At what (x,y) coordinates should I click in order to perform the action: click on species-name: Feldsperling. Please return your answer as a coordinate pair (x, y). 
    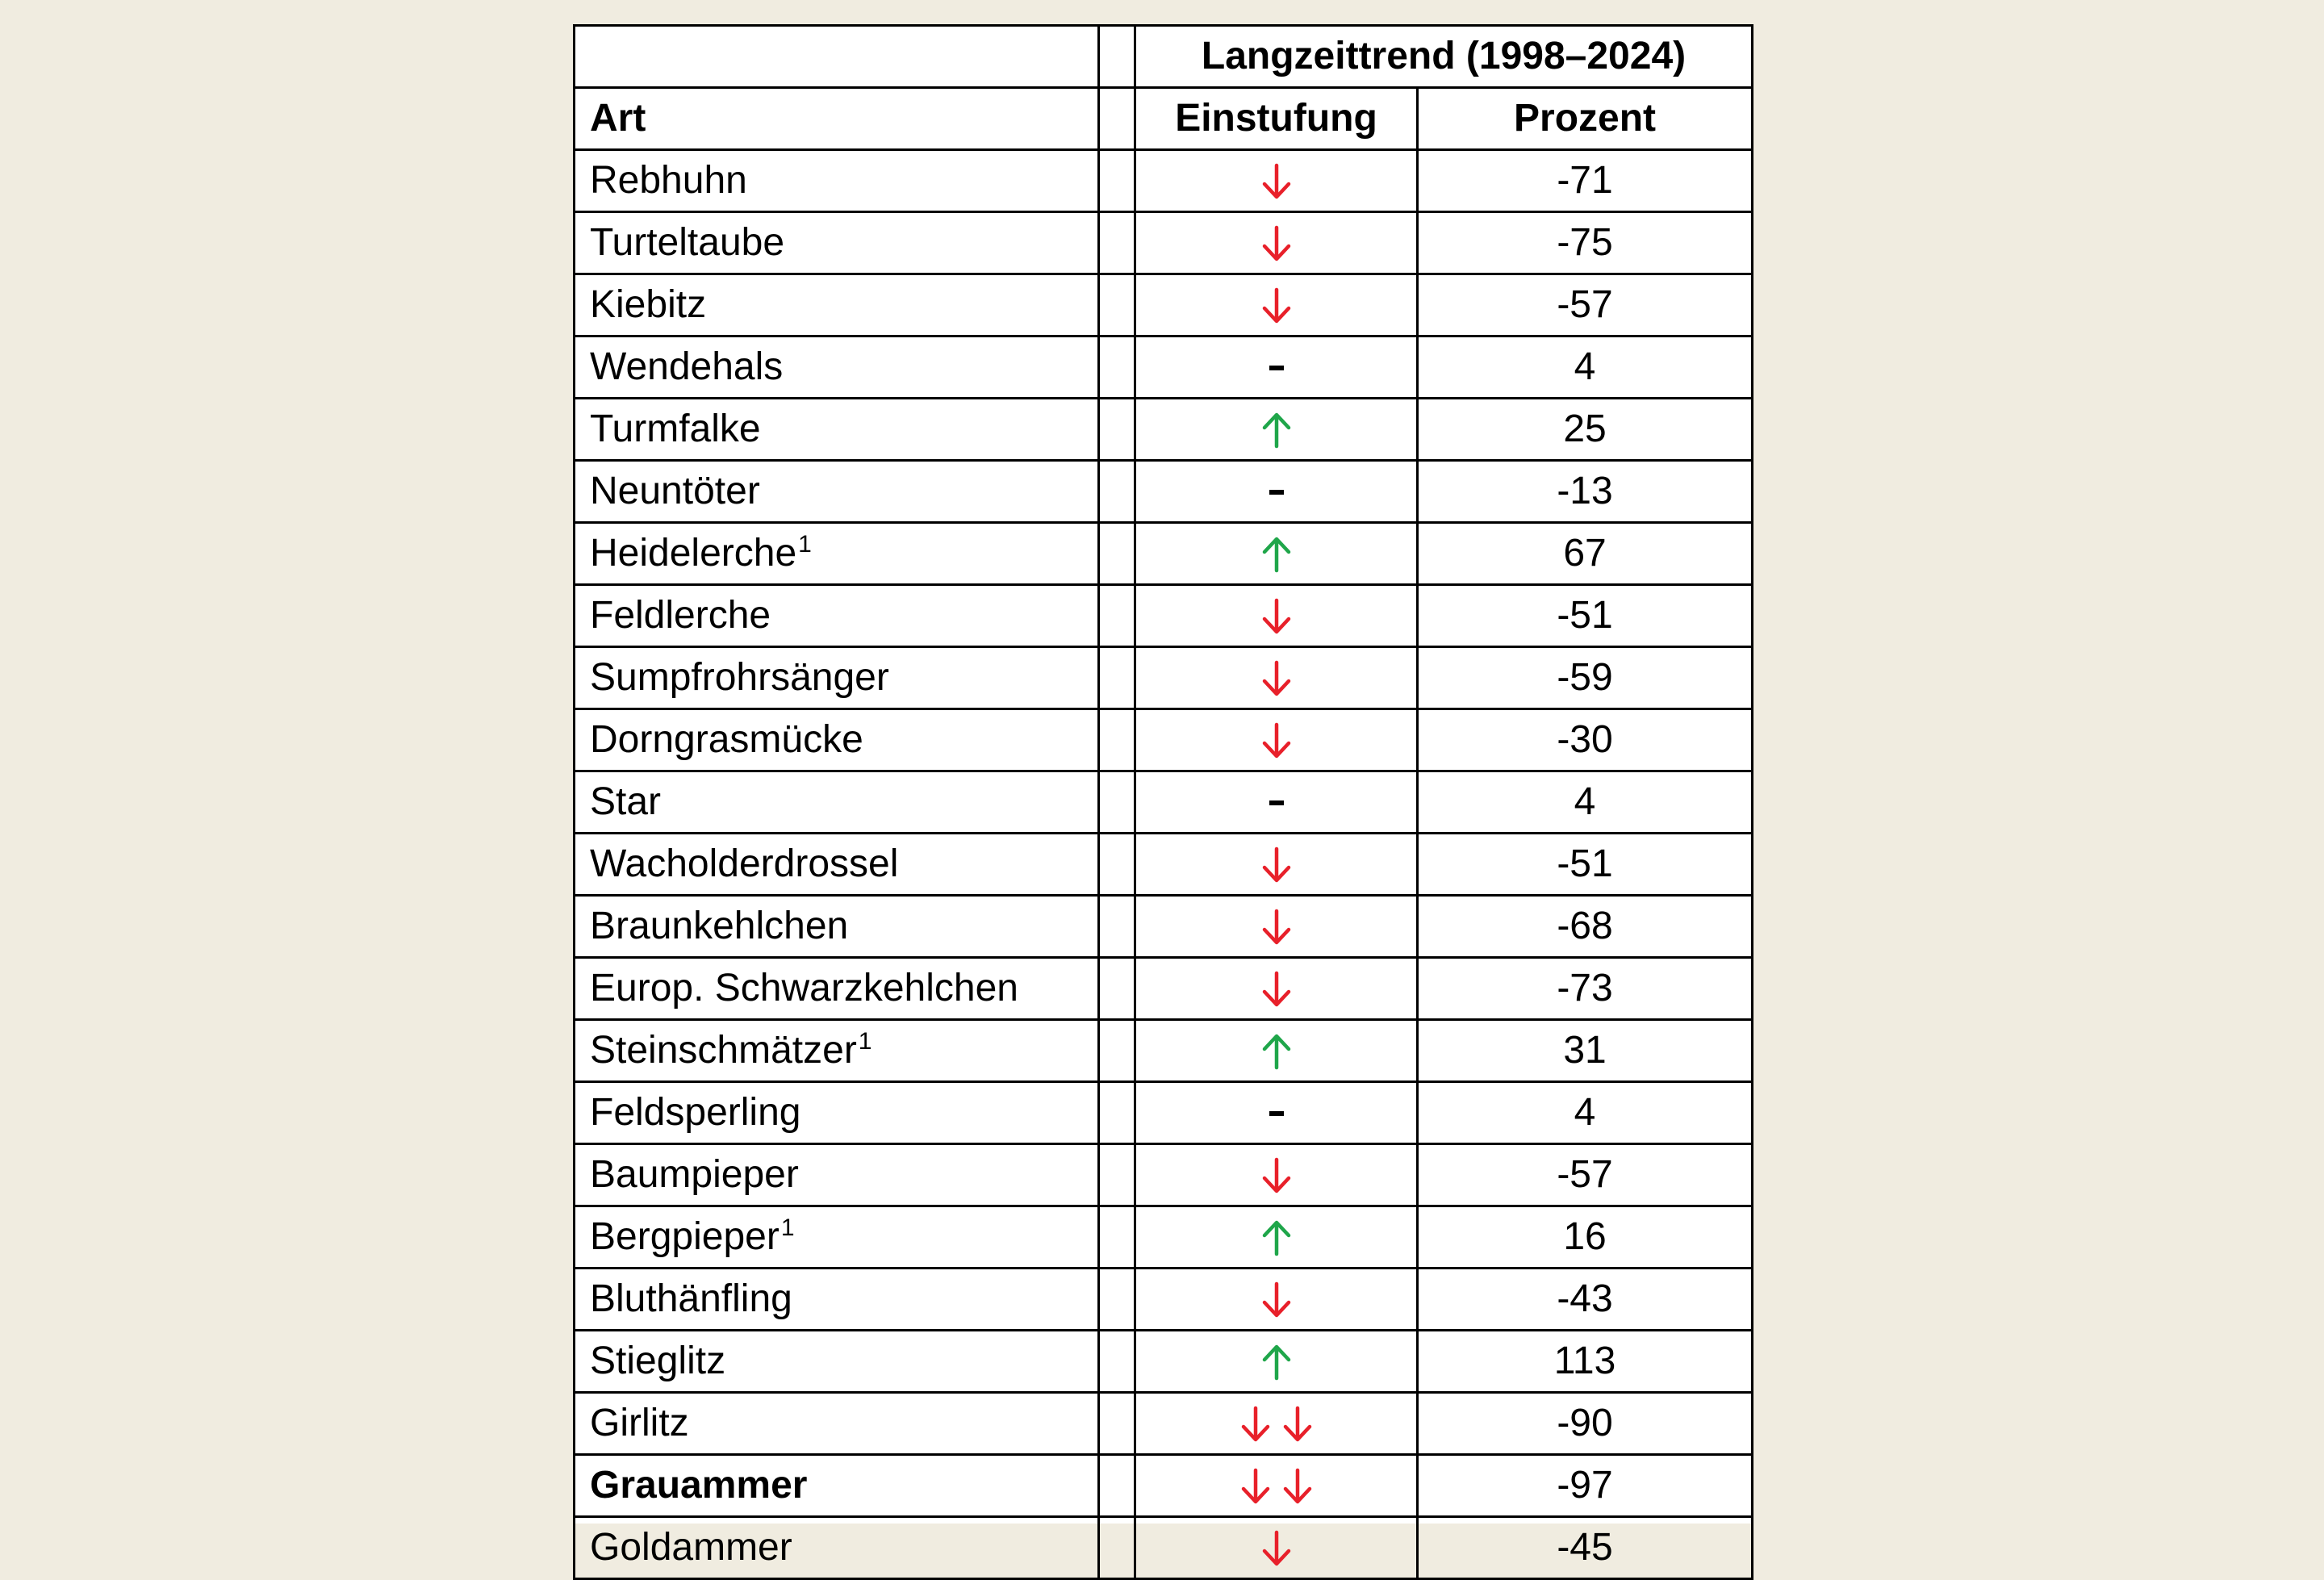
    Looking at the image, I should click on (695, 1112).